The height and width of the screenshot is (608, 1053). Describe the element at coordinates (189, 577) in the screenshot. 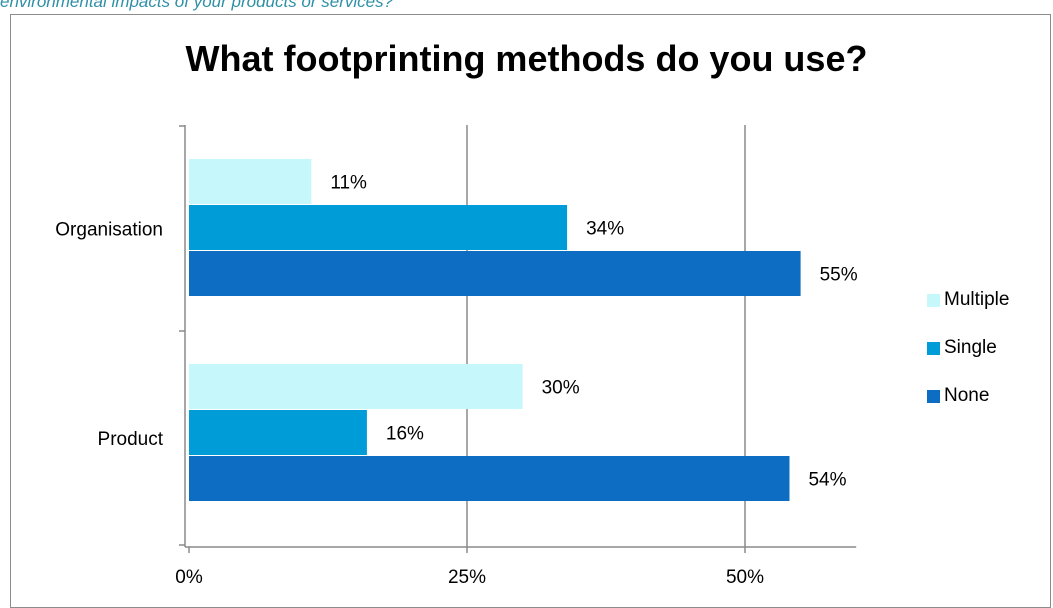

I see `x-tick-label: 0%` at that location.